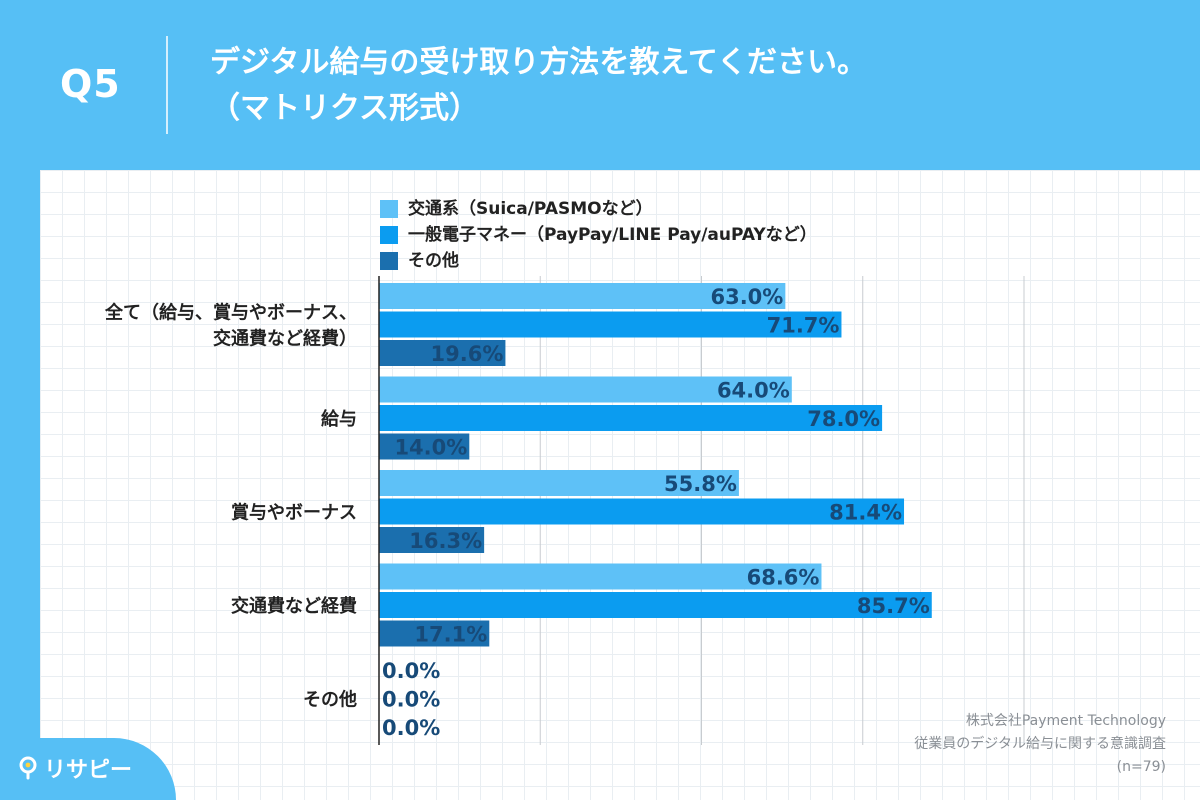 Image resolution: width=1200 pixels, height=800 pixels. I want to click on data-label: 17.1%, so click(450, 635).